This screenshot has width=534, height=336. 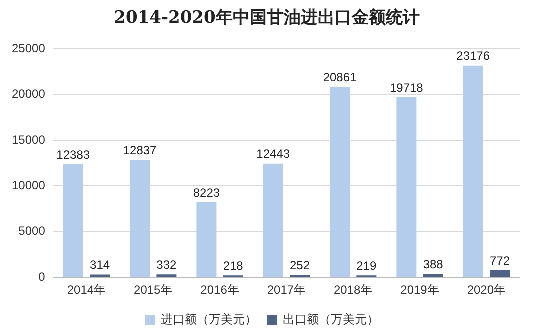 What do you see at coordinates (140, 151) in the screenshot?
I see `data-label: 12837` at bounding box center [140, 151].